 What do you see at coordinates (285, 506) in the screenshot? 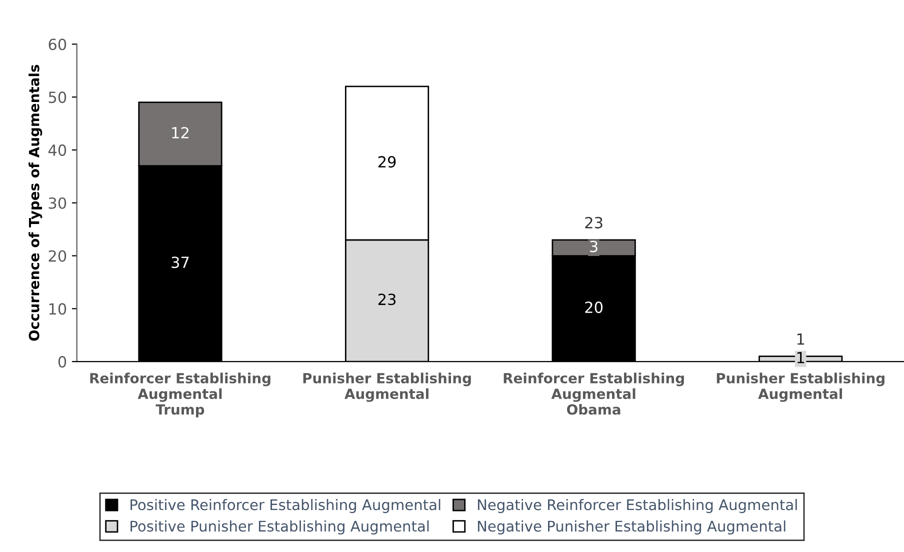
I see `legend-label: Positive Reinforcer Establishing Augmental` at bounding box center [285, 506].